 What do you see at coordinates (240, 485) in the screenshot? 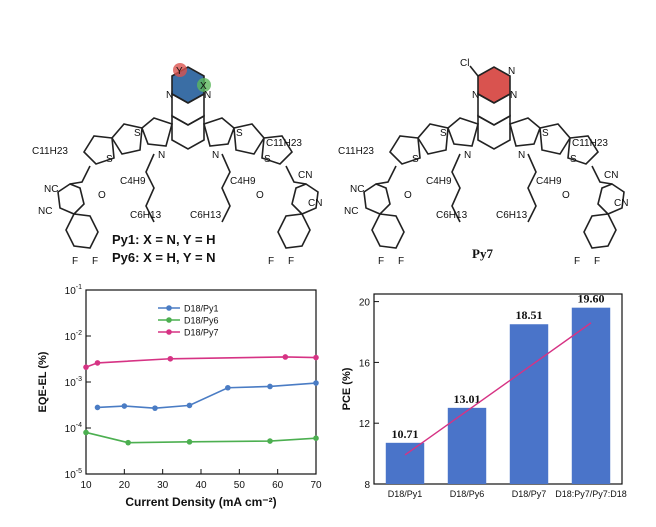
I see `x-tick-label: 50` at bounding box center [240, 485].